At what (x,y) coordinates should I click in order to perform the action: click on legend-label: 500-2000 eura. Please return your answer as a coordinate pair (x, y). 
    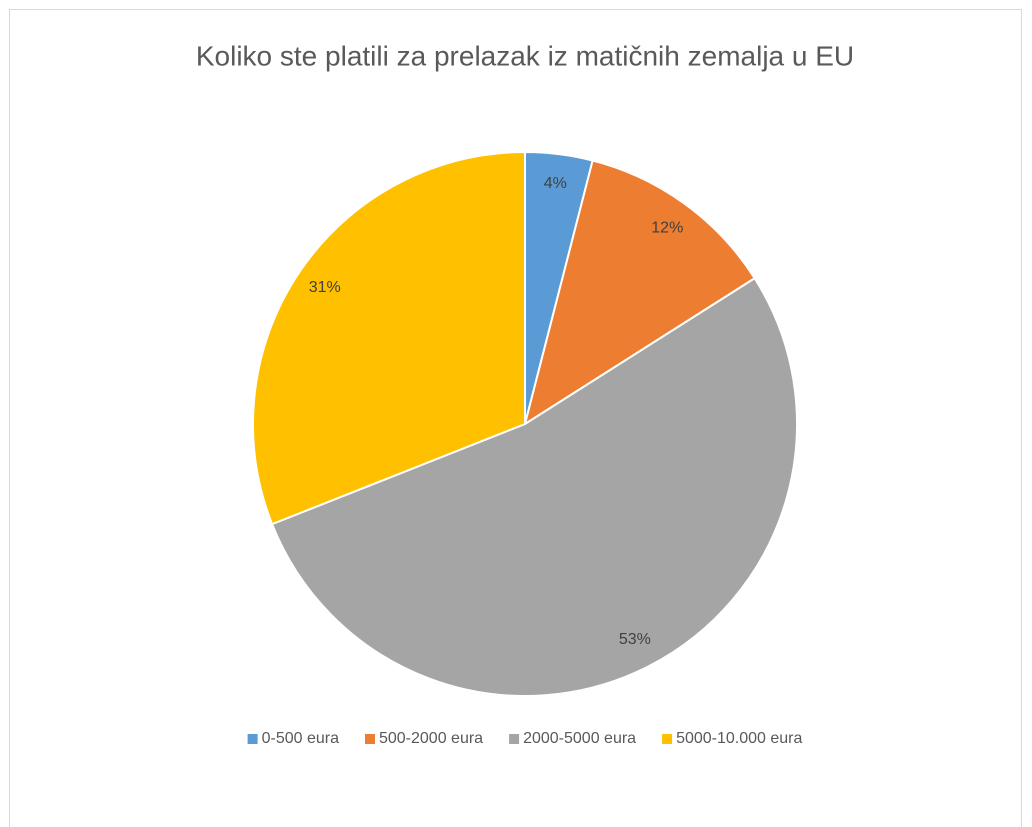
    Looking at the image, I should click on (431, 738).